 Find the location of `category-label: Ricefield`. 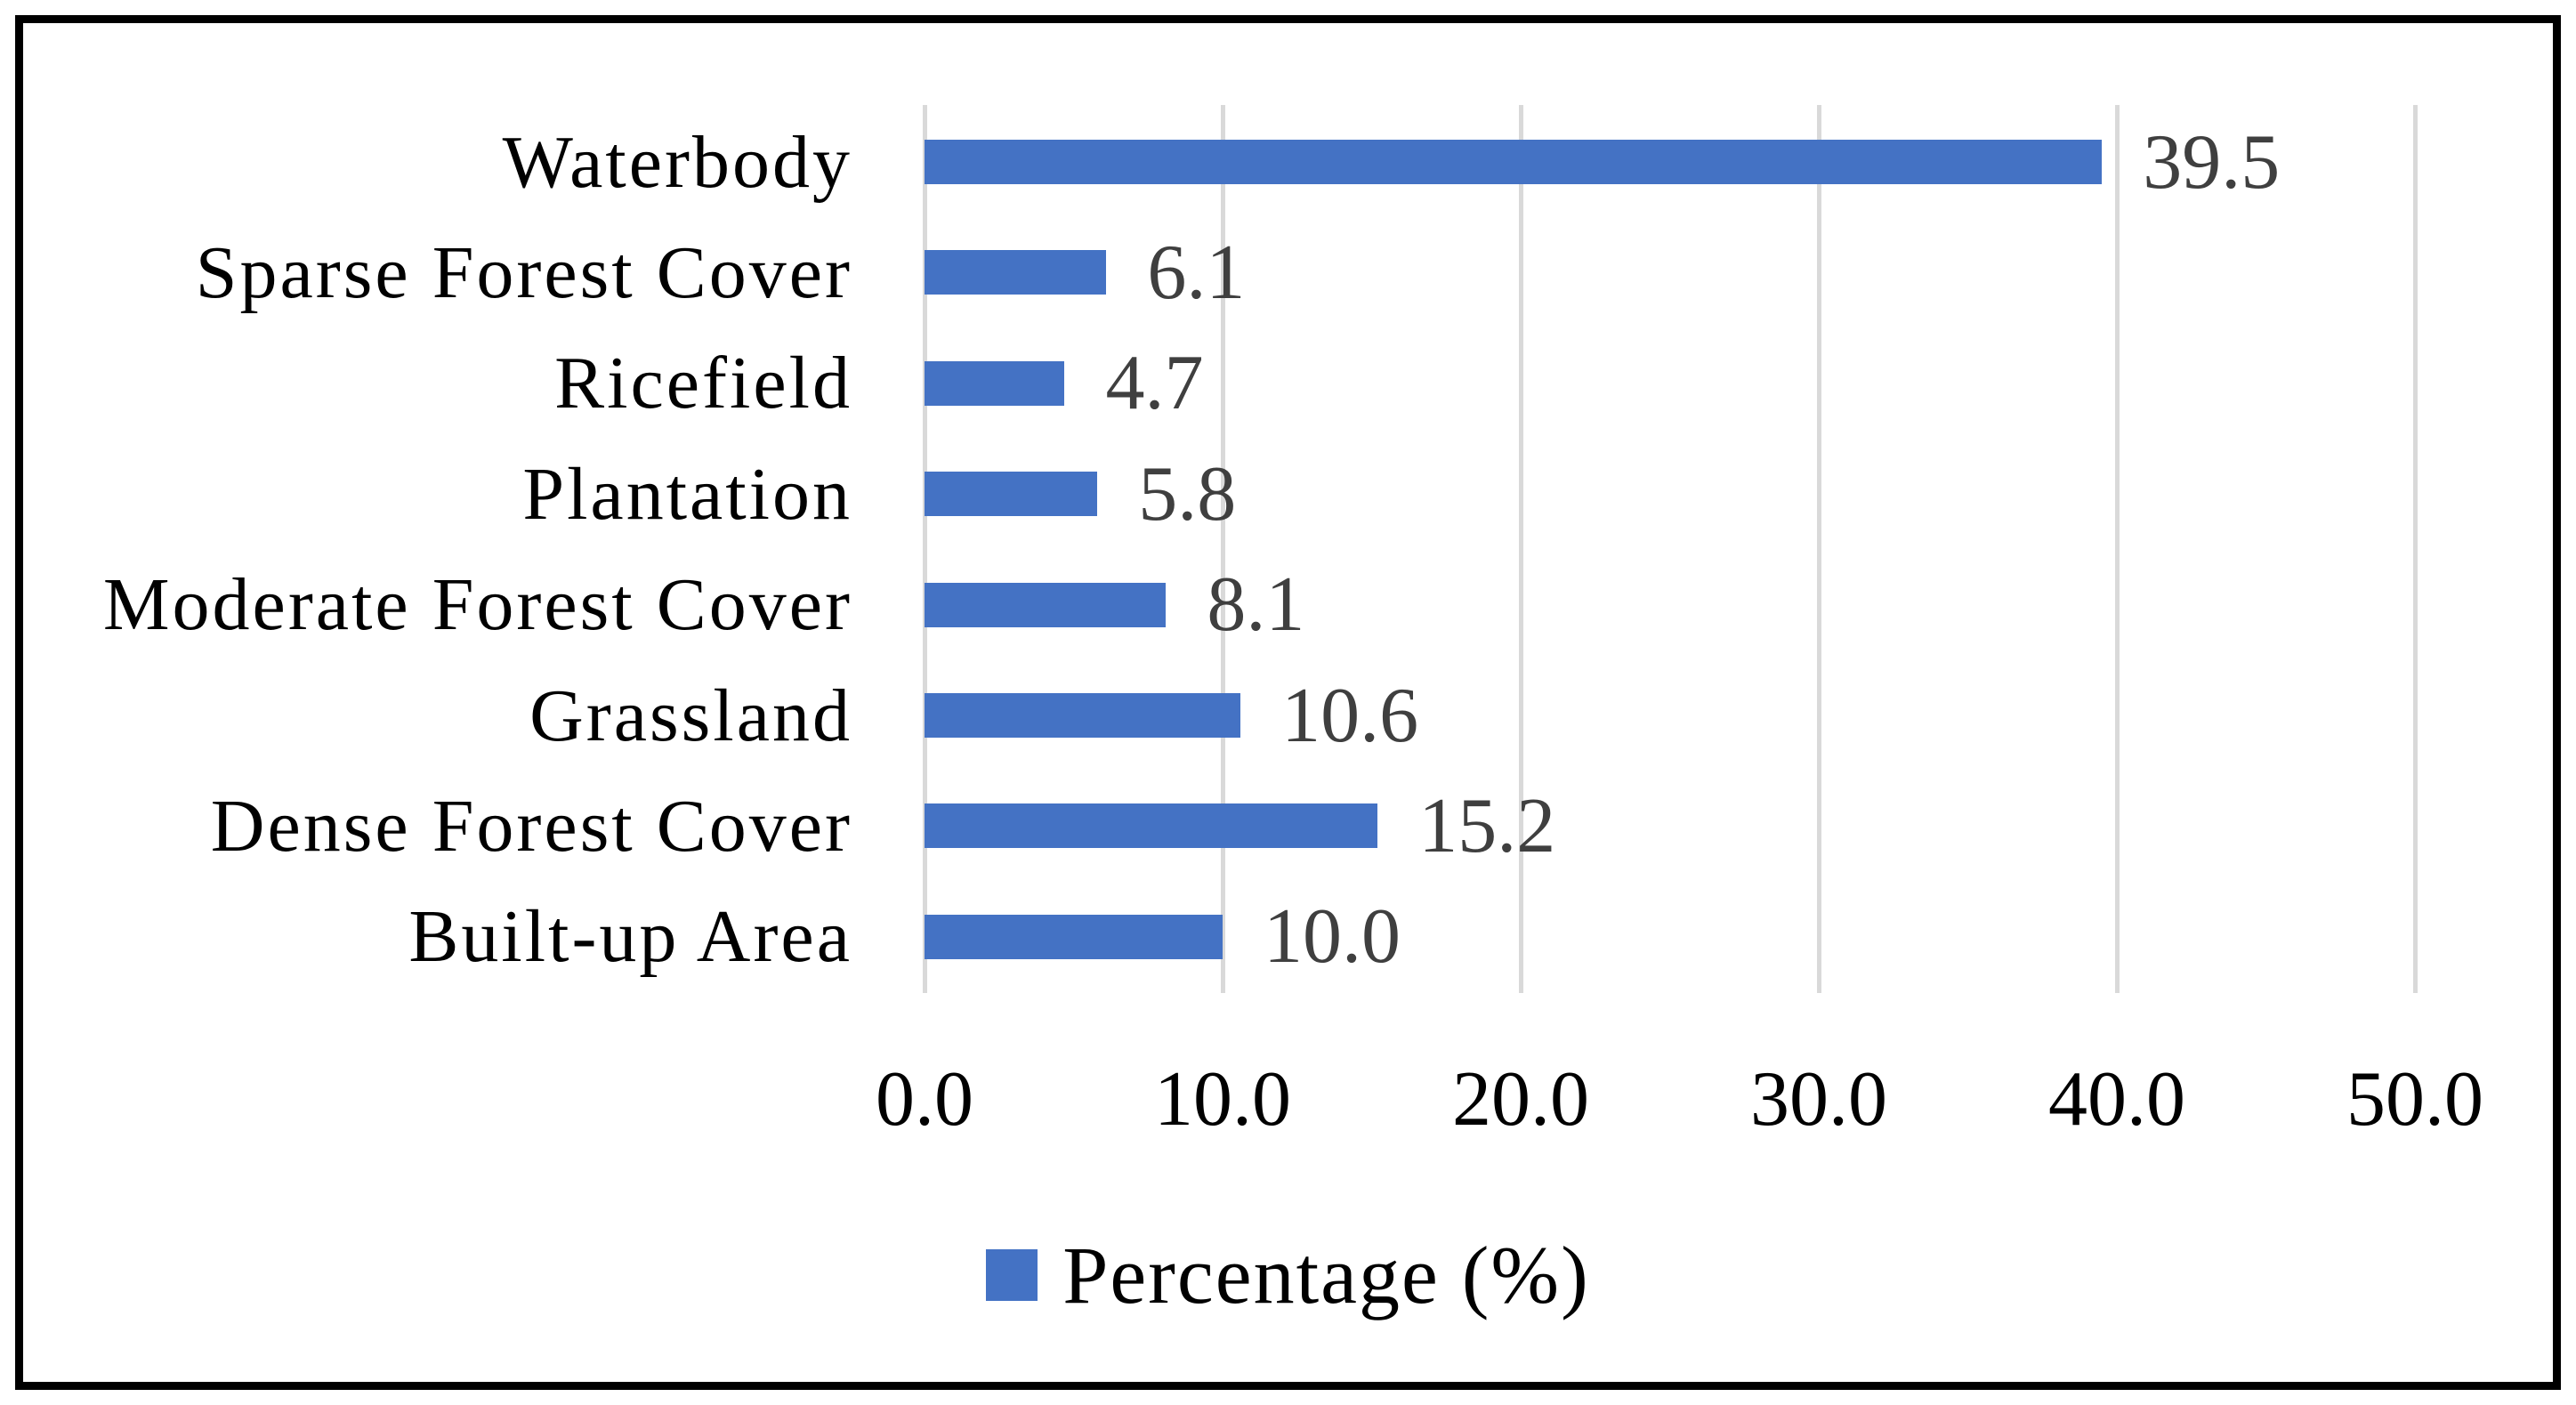

category-label: Ricefield is located at coordinates (703, 383).